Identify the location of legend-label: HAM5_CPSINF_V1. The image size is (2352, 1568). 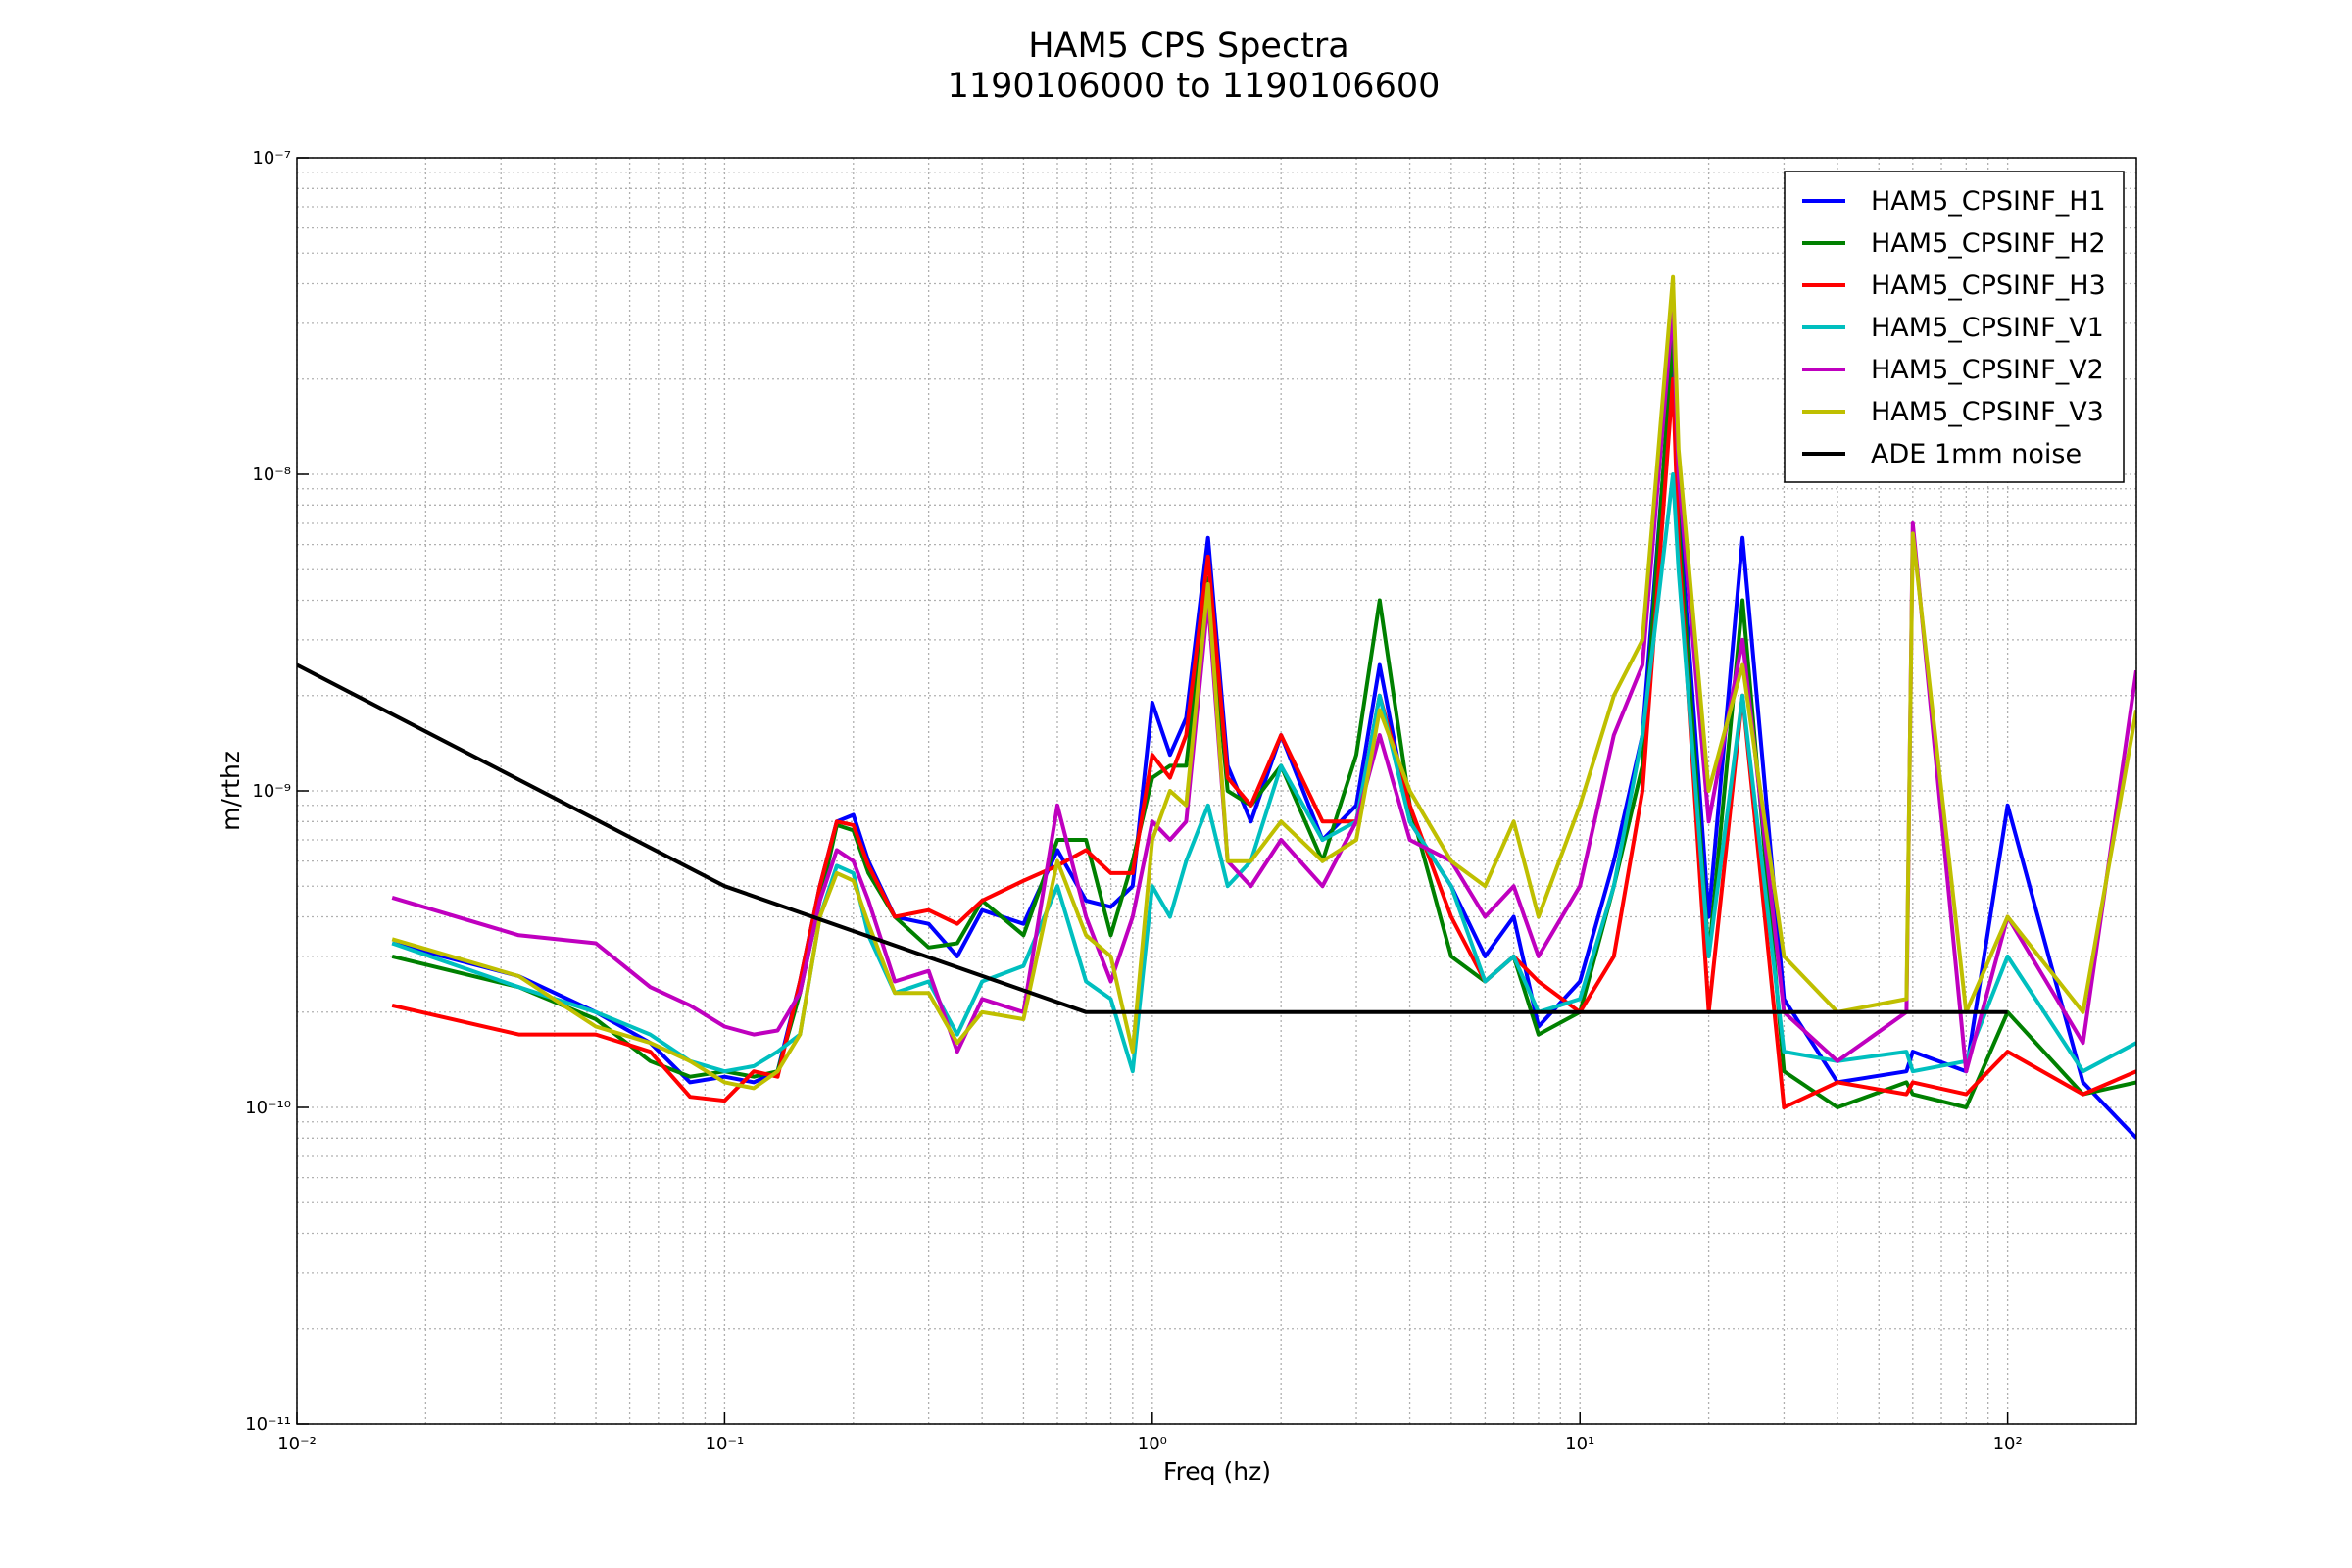
(1987, 328).